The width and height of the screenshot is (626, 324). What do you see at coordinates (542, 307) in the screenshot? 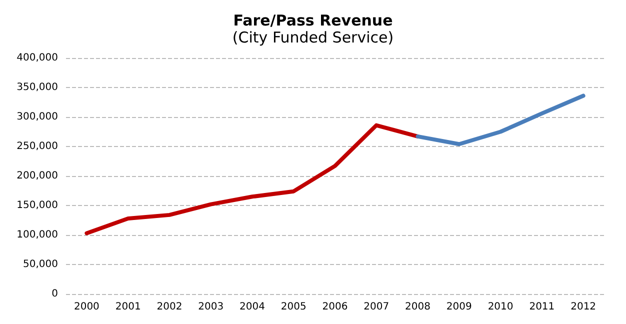
I see `x-tick-label: 2011` at bounding box center [542, 307].